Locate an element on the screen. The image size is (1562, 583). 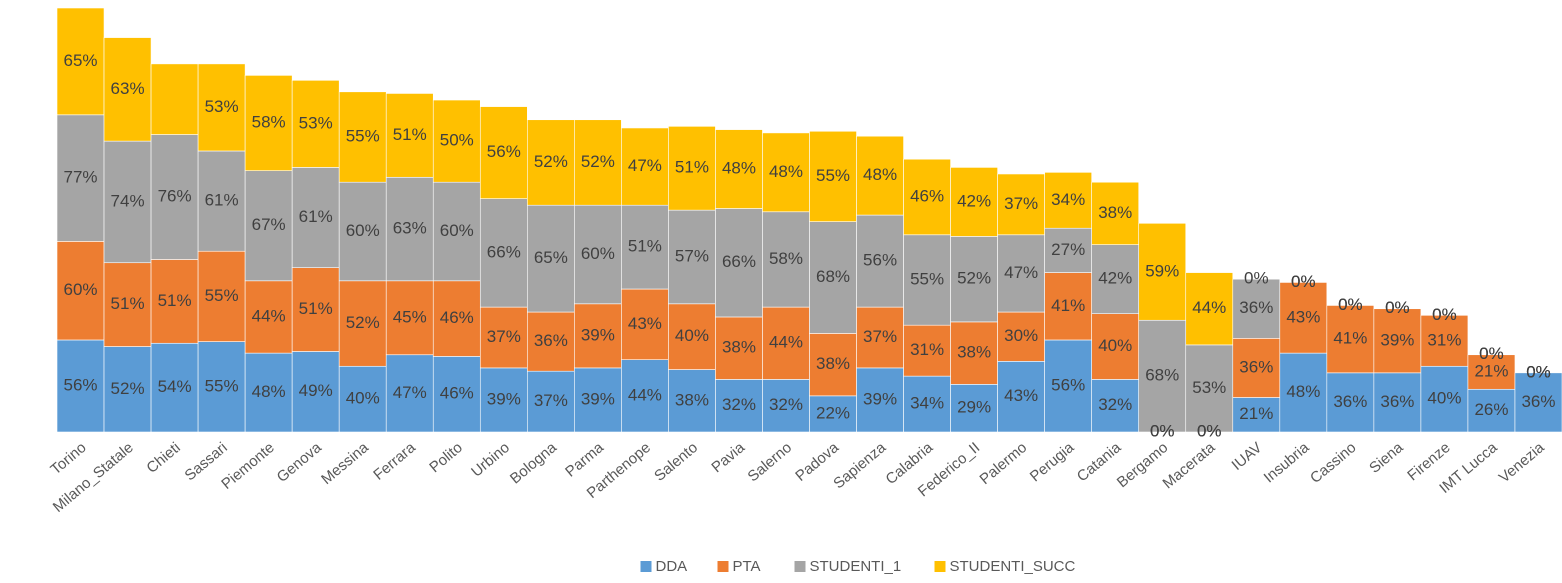
data-label: 67% is located at coordinates (269, 224).